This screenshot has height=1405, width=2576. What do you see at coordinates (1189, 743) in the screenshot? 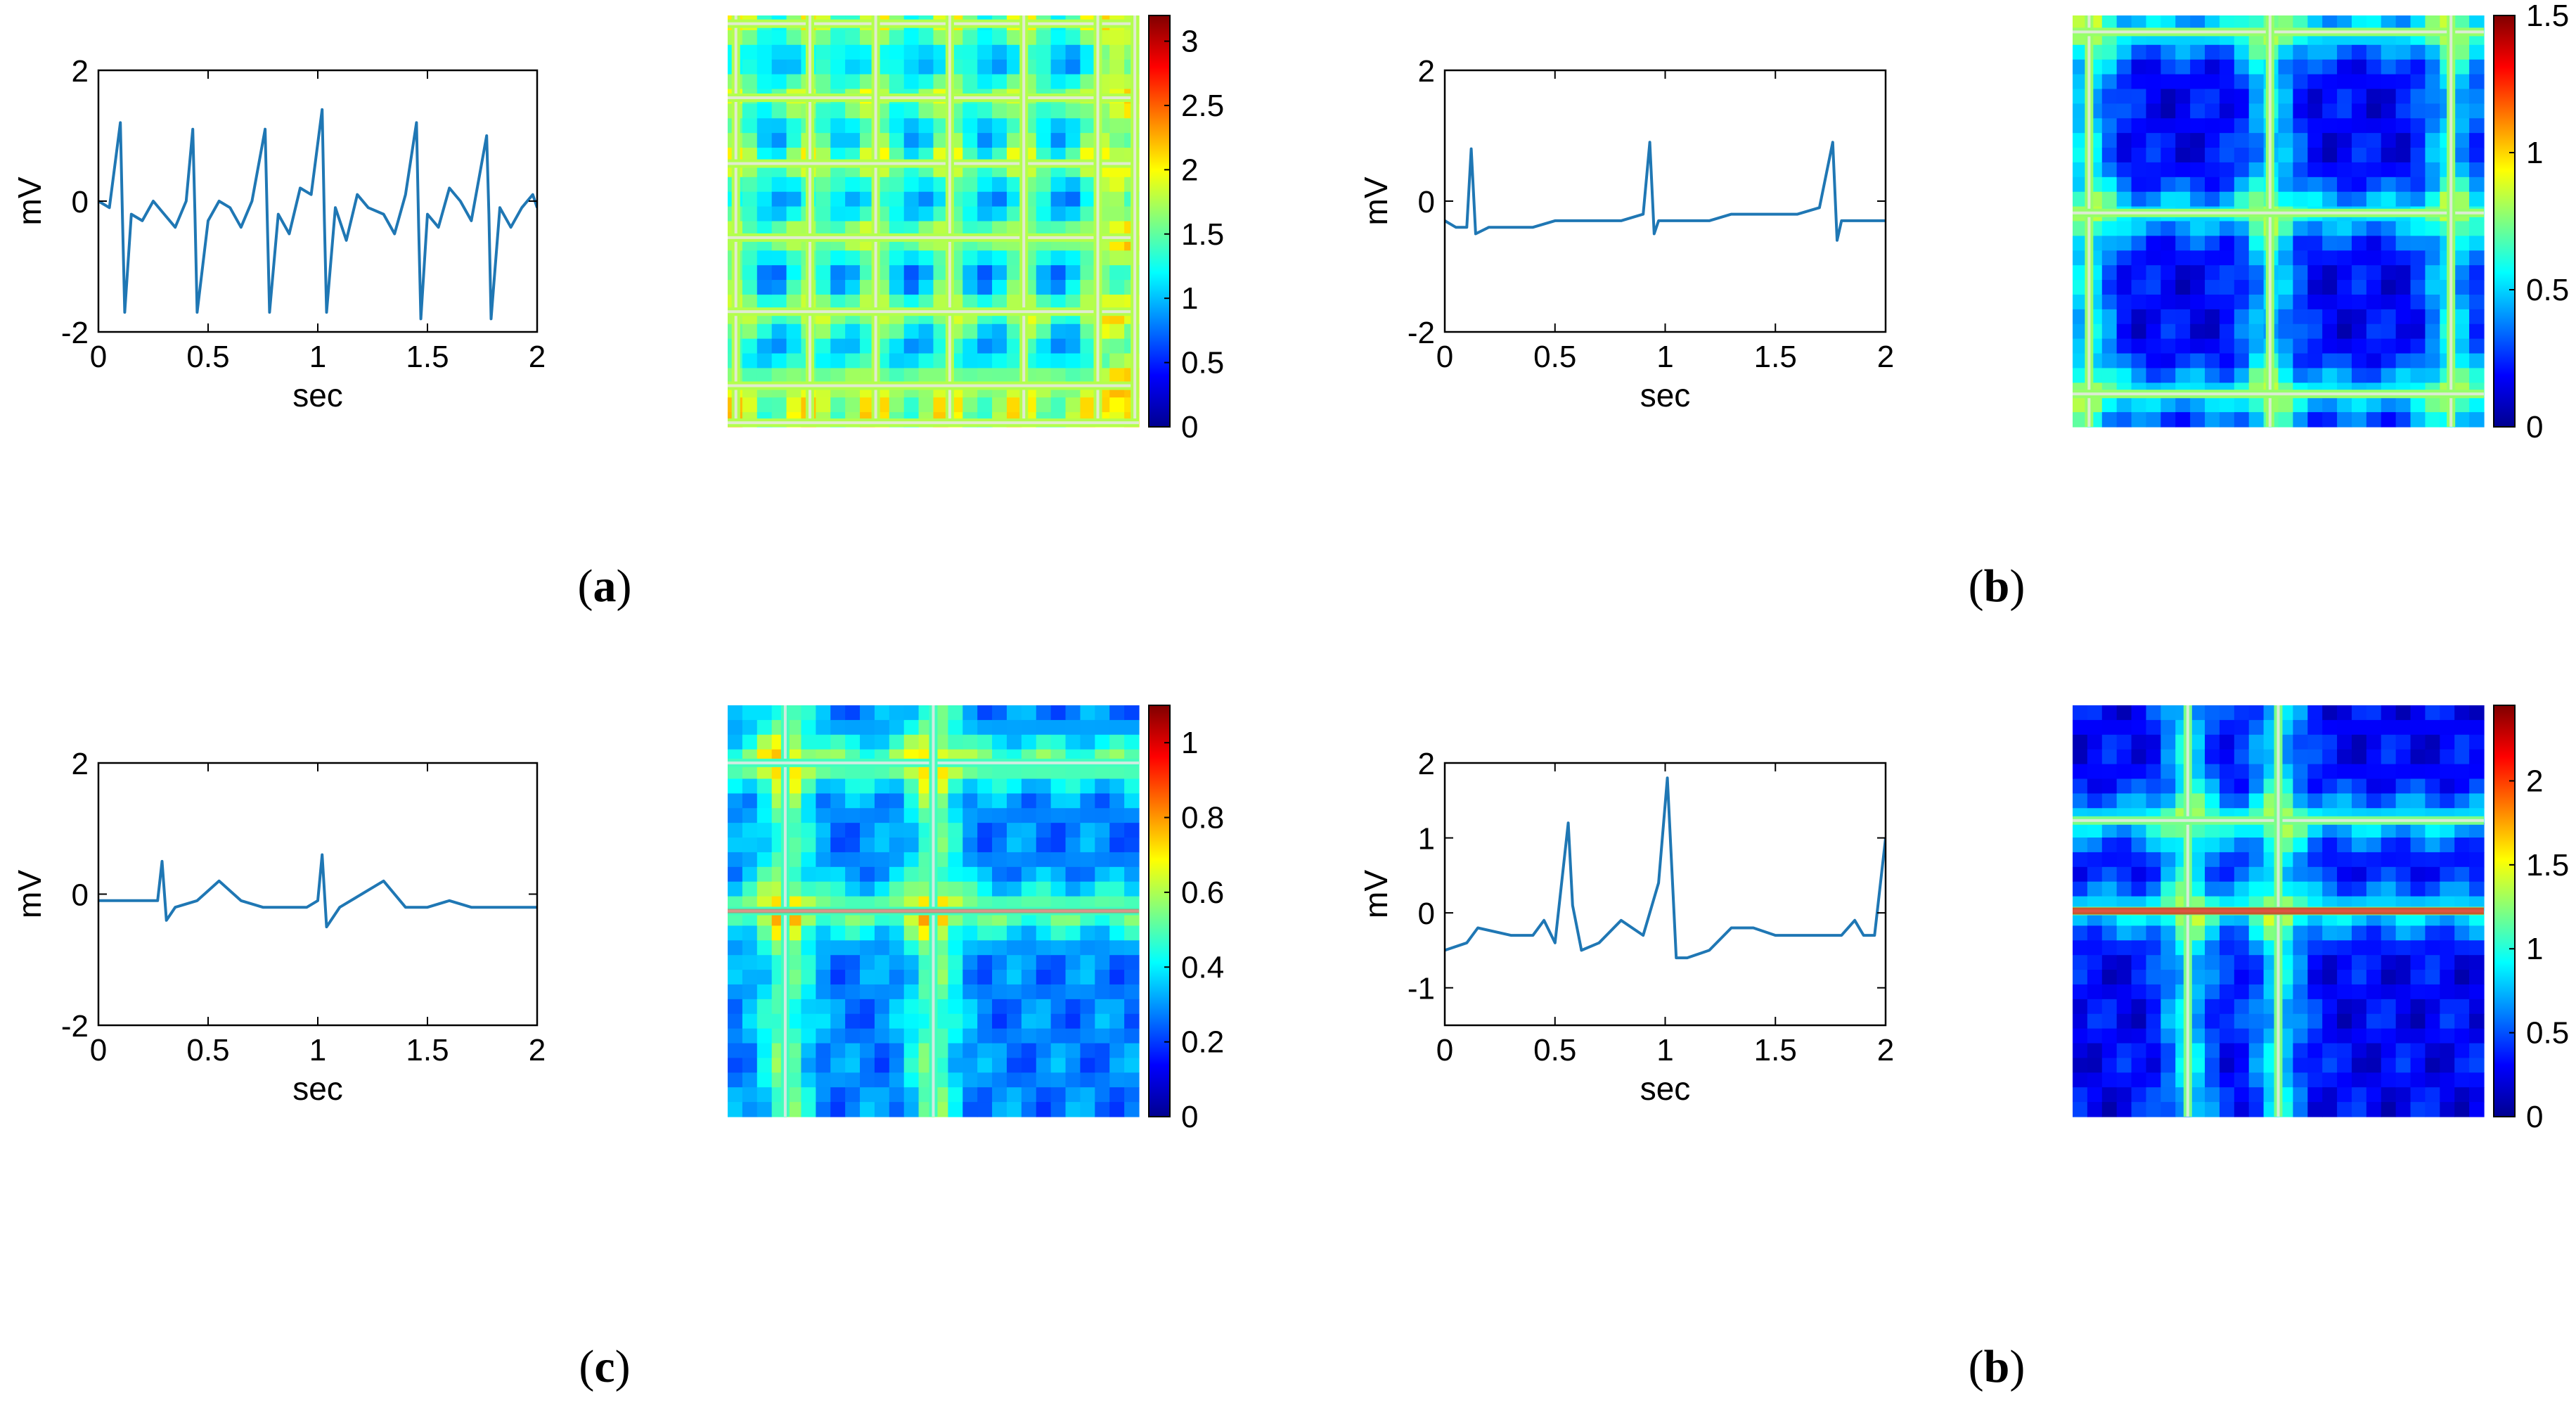
I see `colorbar-tick-label: 1` at bounding box center [1189, 743].